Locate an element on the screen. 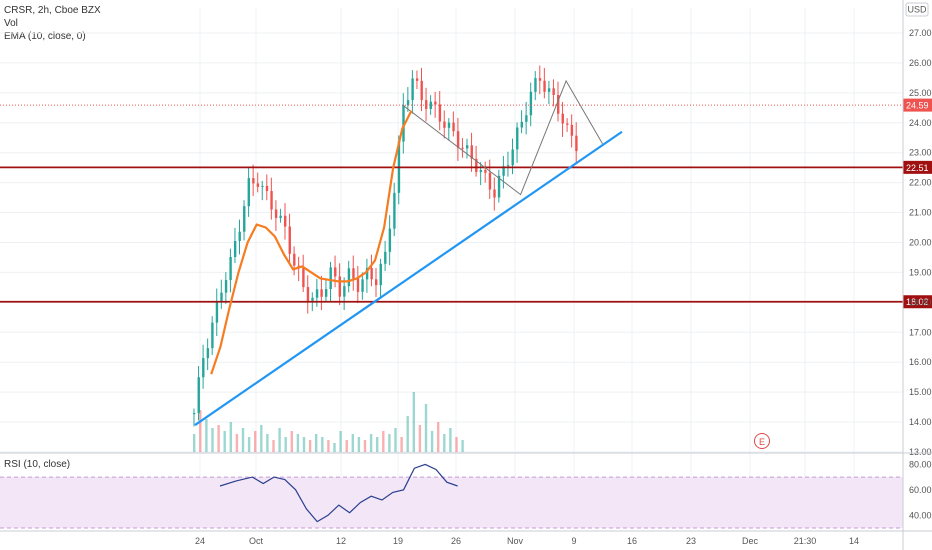 The image size is (932, 550). rsi-tick-label: 60.00 is located at coordinates (920, 490).